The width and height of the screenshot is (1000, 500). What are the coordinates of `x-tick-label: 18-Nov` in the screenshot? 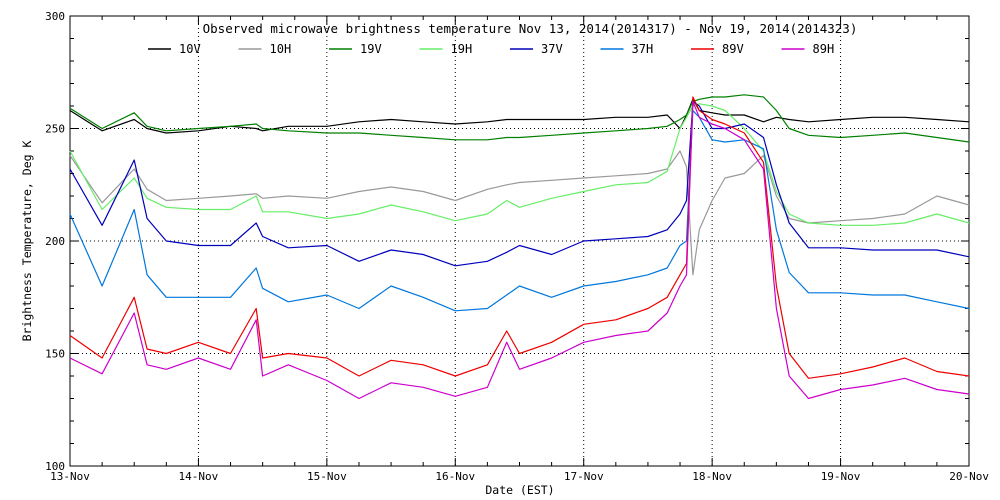 It's located at (712, 476).